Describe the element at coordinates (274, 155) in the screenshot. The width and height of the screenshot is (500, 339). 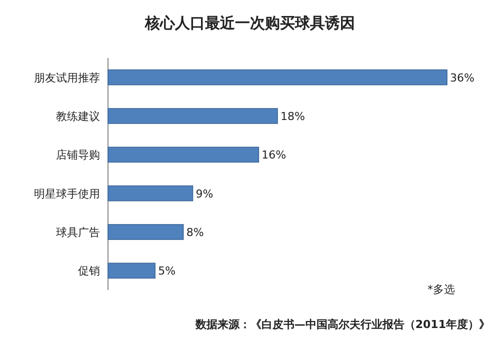
I see `value-label: 16%` at that location.